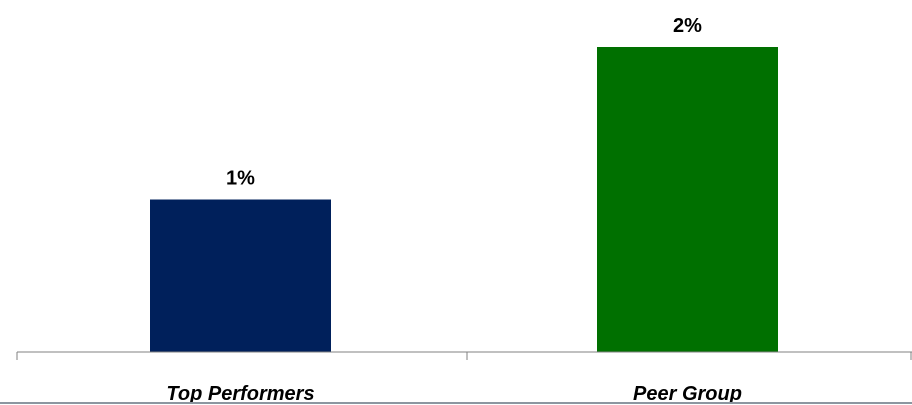 This screenshot has height=405, width=912. Describe the element at coordinates (687, 394) in the screenshot. I see `category-label-peer-group: Peer Group` at that location.